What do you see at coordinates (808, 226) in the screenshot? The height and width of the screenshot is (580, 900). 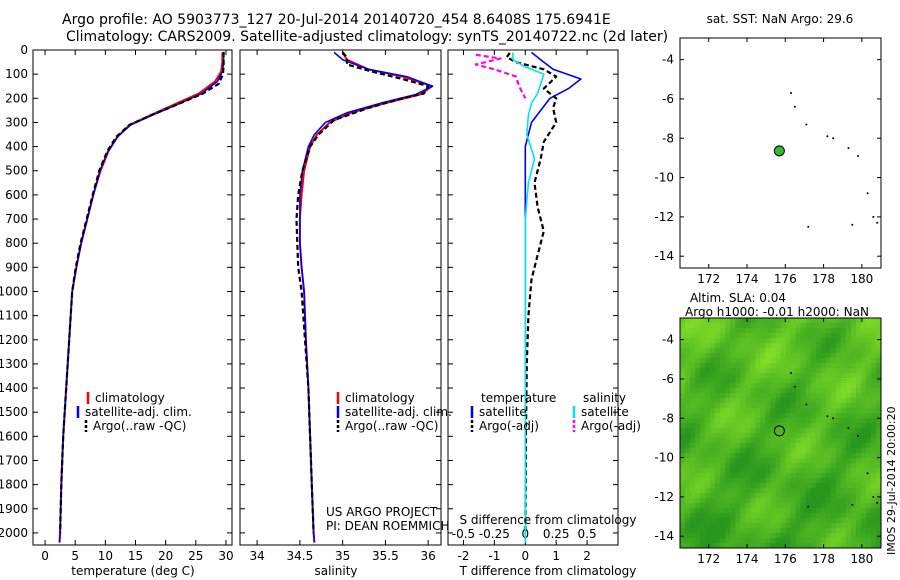 I see `island-dot` at bounding box center [808, 226].